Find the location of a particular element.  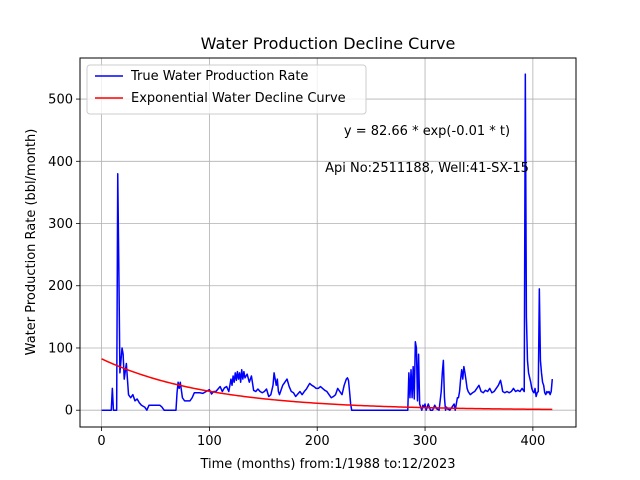

y-tick-label: 0 is located at coordinates (69, 411).